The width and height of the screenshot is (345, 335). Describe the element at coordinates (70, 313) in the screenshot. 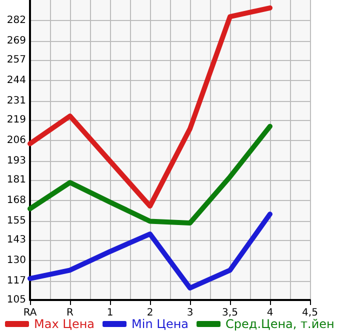

I see `x-tick-label: R` at that location.